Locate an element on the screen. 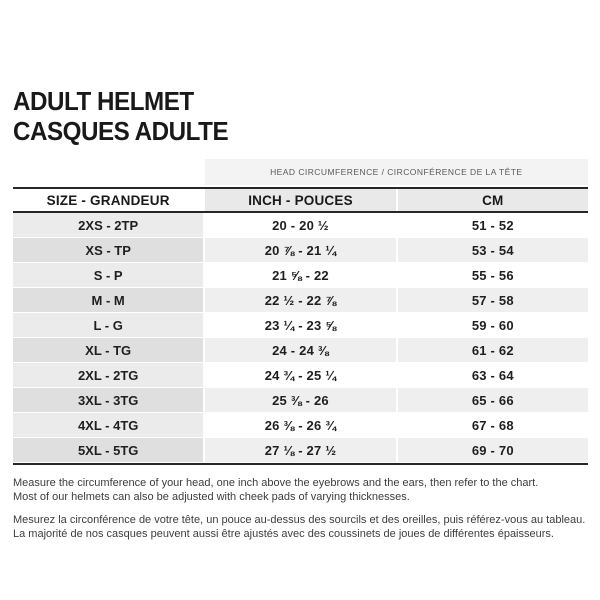 This screenshot has height=600, width=600. table-header-row: SIZE - GRANDEUR INCH - POUCES CM is located at coordinates (300, 200).